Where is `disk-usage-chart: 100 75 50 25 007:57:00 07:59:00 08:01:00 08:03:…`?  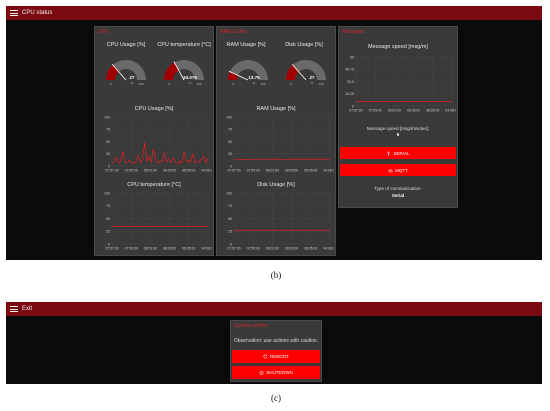 disk-usage-chart: 100 75 50 25 007:57:00 07:59:00 08:01:00 08:03:… is located at coordinates (280, 221).